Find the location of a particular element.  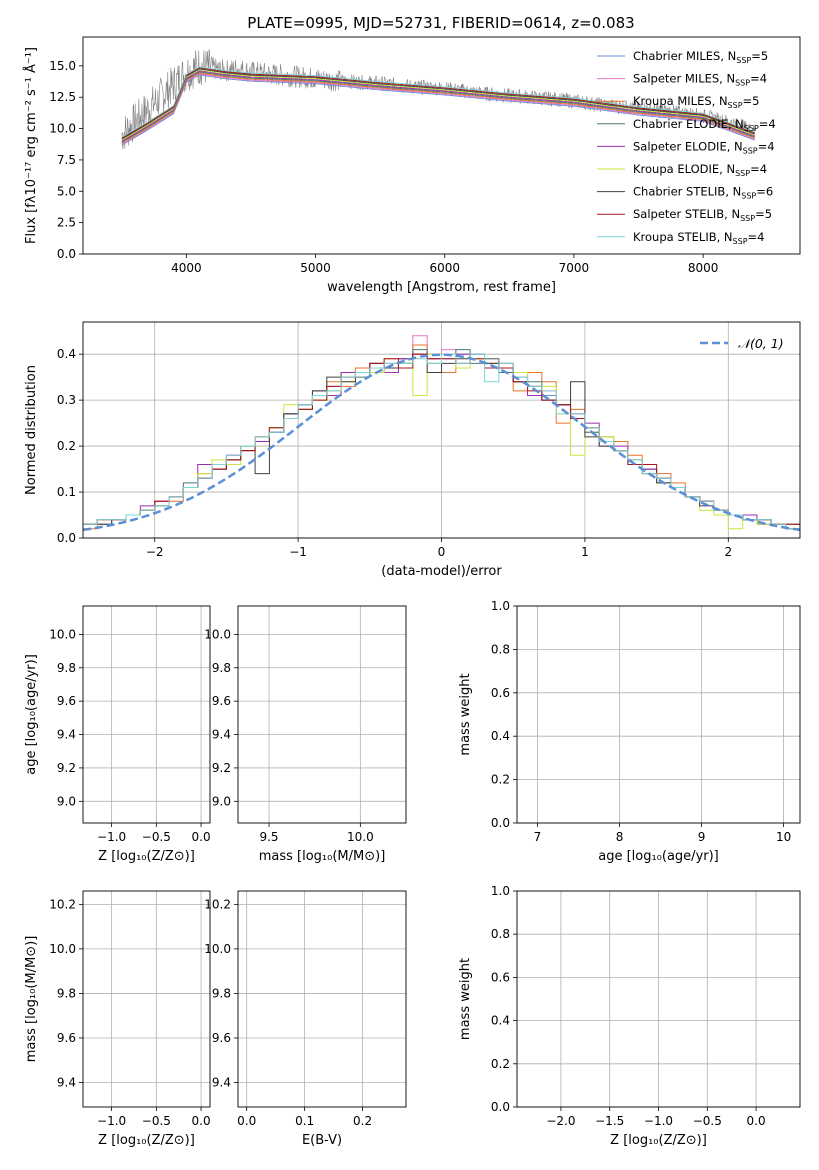

panel-6: 0.0 0.1 0.2 9.4 9.6 9.8 10.0 10.2 E(B-V) is located at coordinates (305, 1019).